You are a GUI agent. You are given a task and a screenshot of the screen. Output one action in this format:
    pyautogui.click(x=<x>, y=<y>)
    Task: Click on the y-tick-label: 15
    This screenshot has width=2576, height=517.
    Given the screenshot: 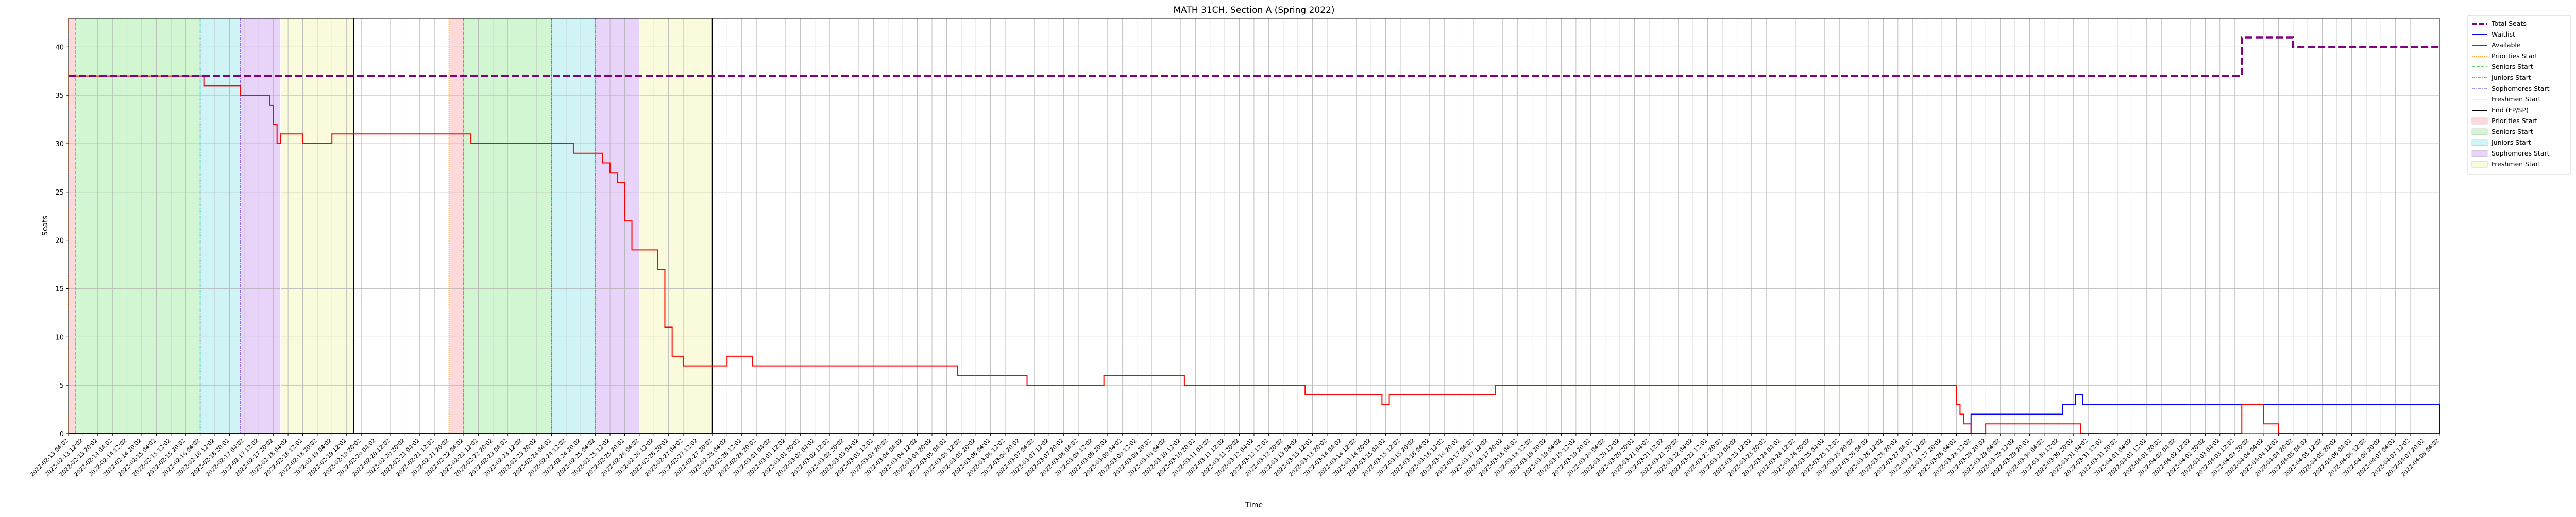 What is the action you would take?
    pyautogui.click(x=59, y=289)
    